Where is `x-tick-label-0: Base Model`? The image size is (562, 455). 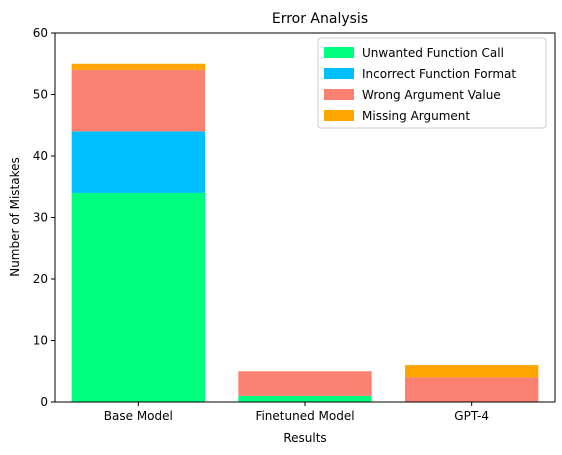
x-tick-label-0: Base Model is located at coordinates (138, 416).